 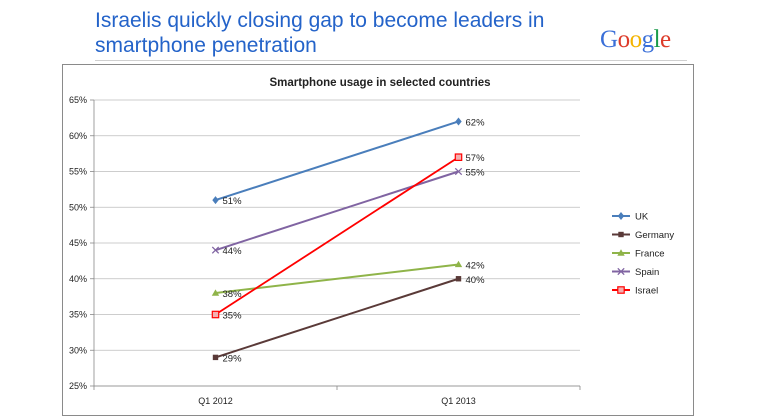 I want to click on x-tick-label: Q1 2012, so click(x=215, y=401).